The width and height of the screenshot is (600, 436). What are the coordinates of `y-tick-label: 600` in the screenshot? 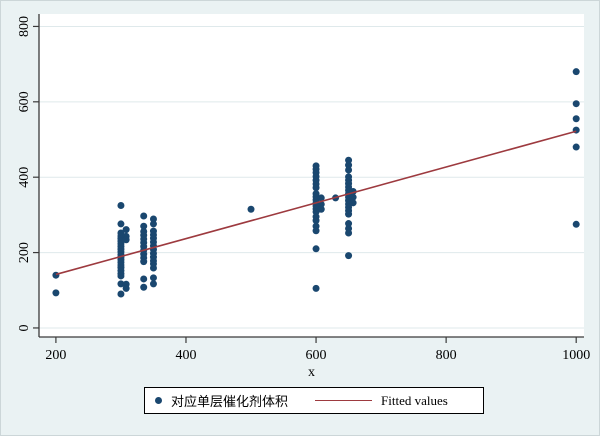 It's located at (24, 101).